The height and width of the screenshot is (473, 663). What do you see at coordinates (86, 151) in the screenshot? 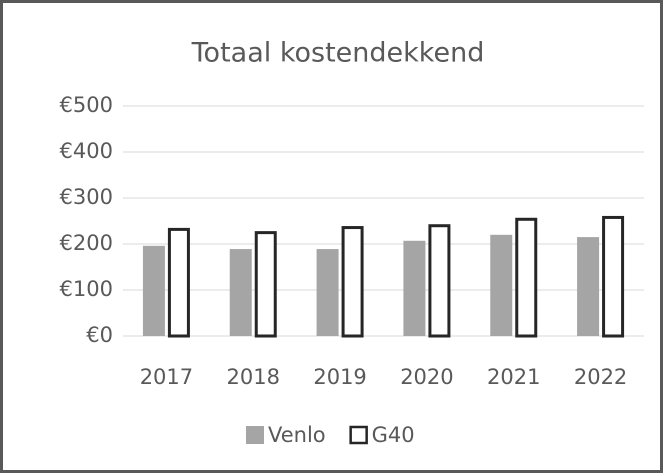
I see `y-tick-label: €400` at bounding box center [86, 151].